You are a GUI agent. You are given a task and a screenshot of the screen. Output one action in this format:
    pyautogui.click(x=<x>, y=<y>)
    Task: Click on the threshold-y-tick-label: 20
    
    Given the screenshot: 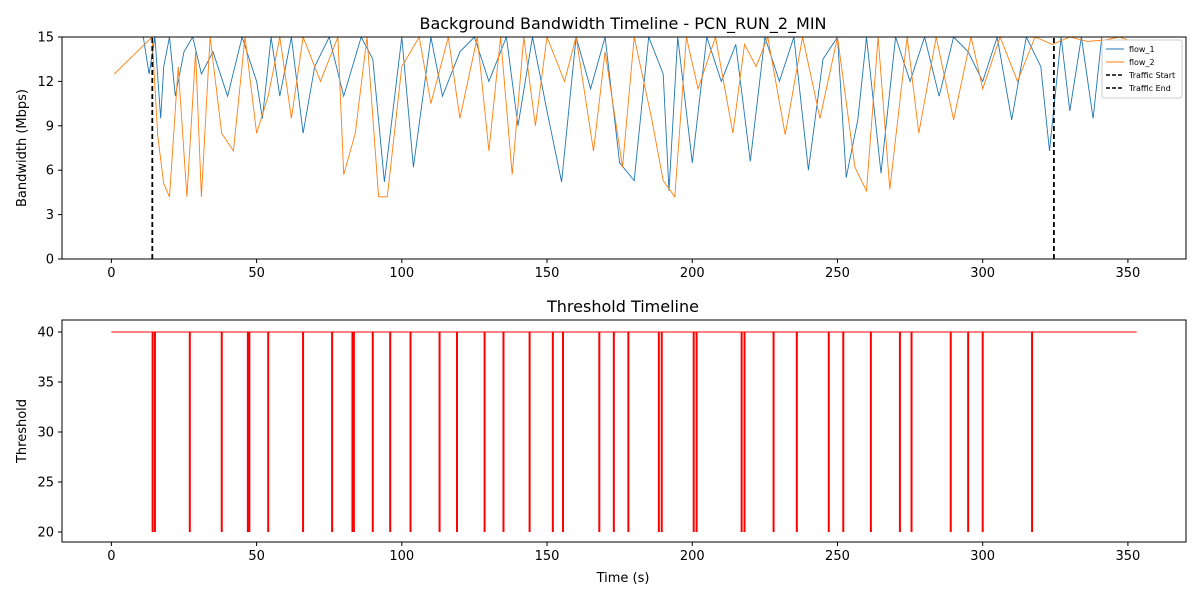 What is the action you would take?
    pyautogui.click(x=45, y=533)
    